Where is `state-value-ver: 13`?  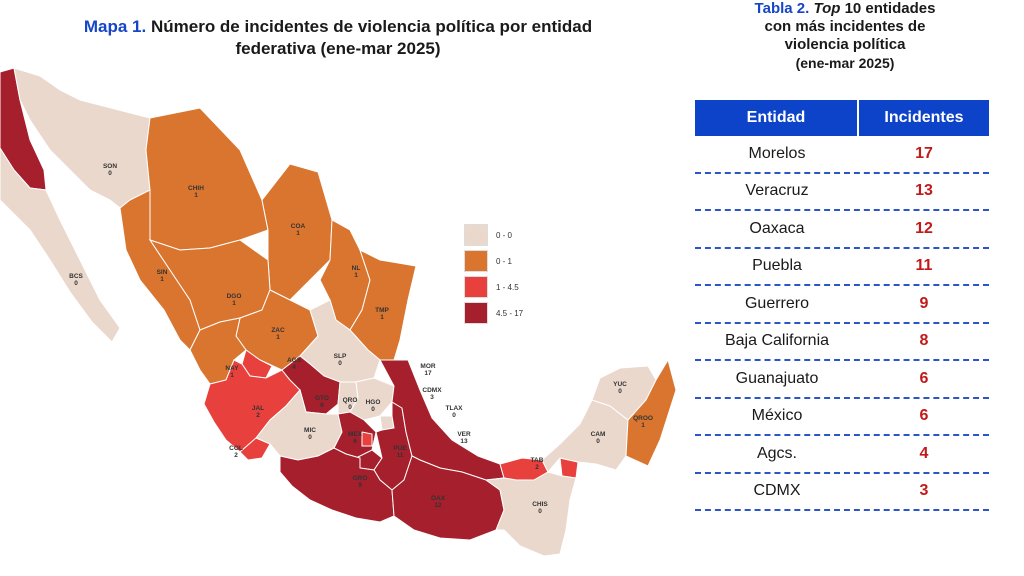 state-value-ver: 13 is located at coordinates (464, 441).